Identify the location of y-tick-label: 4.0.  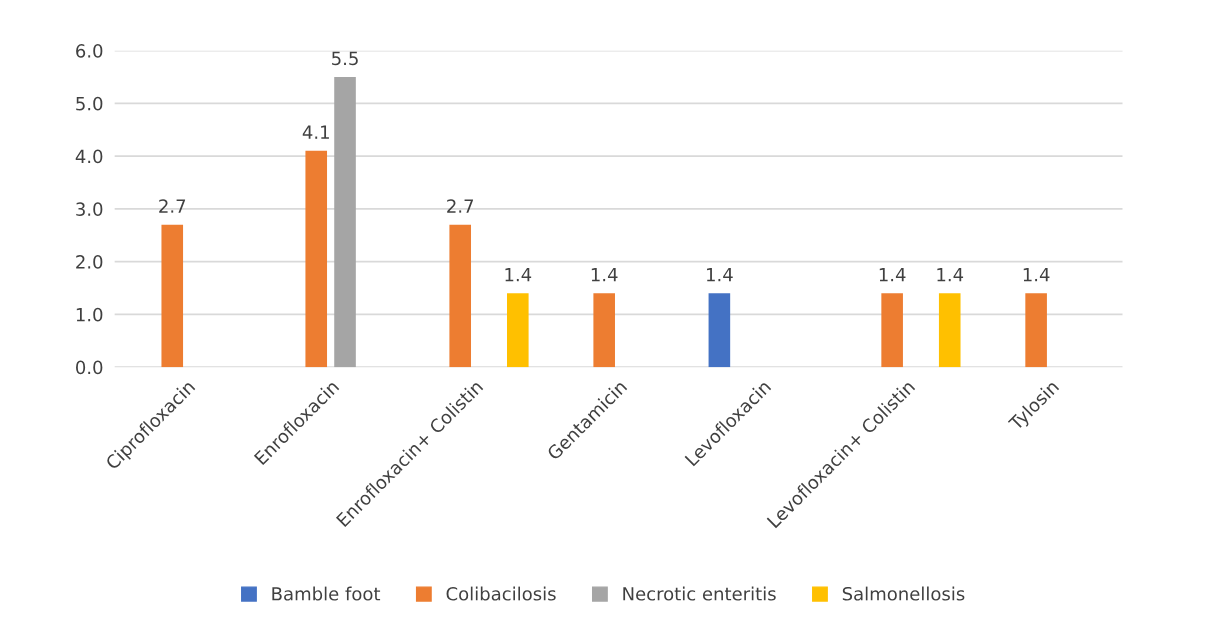
(89, 156).